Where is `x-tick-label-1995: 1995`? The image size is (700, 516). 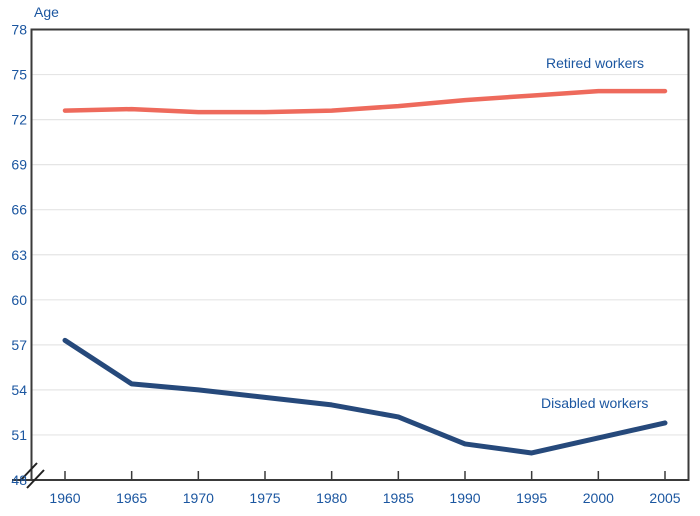
x-tick-label-1995: 1995 is located at coordinates (531, 498).